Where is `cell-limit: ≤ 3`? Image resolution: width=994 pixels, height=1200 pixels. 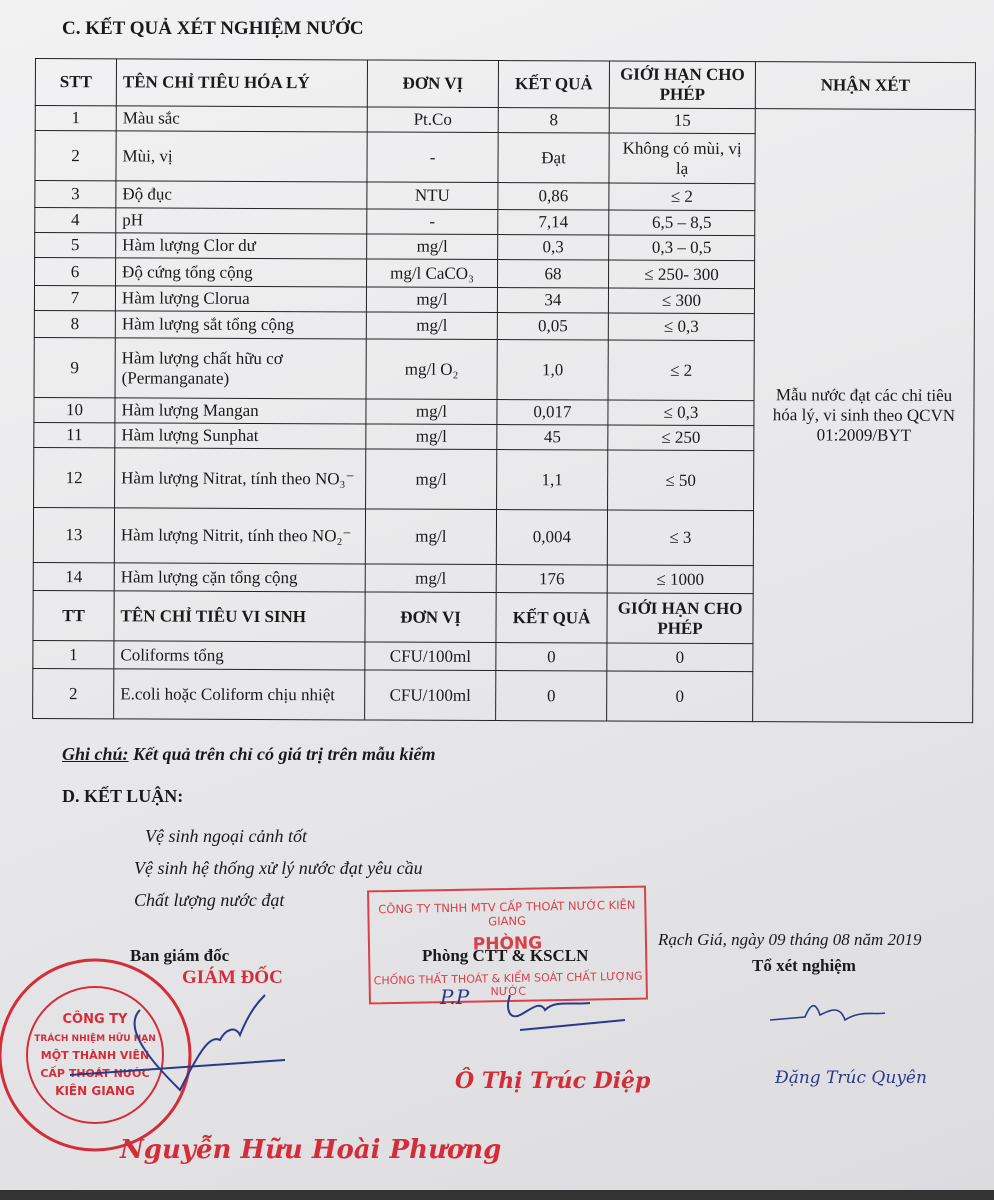
cell-limit: ≤ 3 is located at coordinates (680, 538).